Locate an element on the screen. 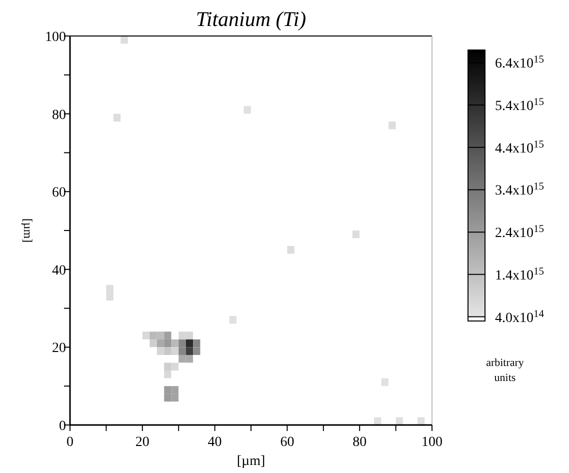  chart-title: Titanium (Ti) is located at coordinates (251, 19).